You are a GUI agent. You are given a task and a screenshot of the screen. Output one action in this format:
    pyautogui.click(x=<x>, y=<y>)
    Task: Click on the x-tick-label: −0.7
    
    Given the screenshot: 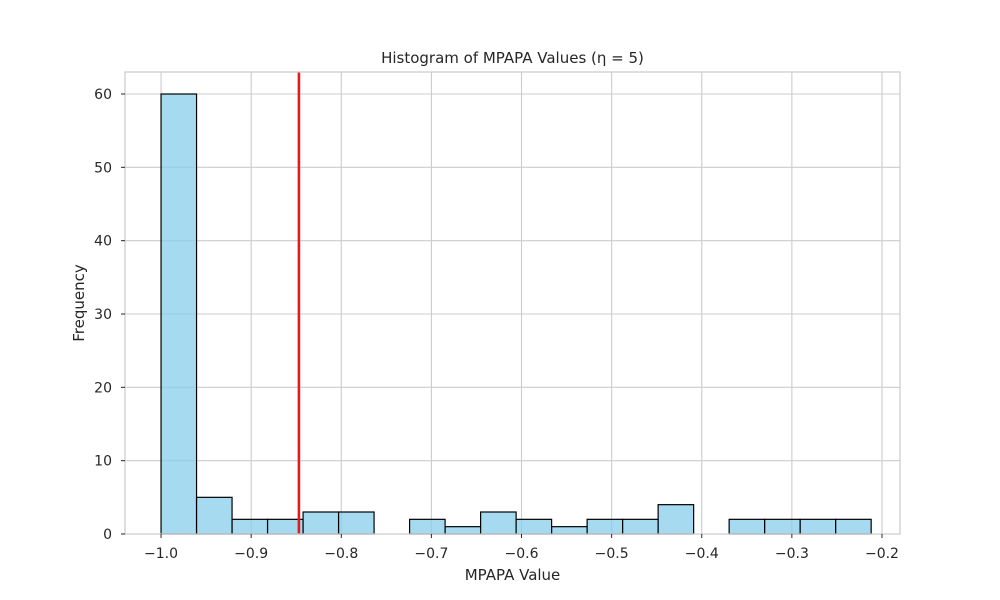 What is the action you would take?
    pyautogui.click(x=431, y=554)
    